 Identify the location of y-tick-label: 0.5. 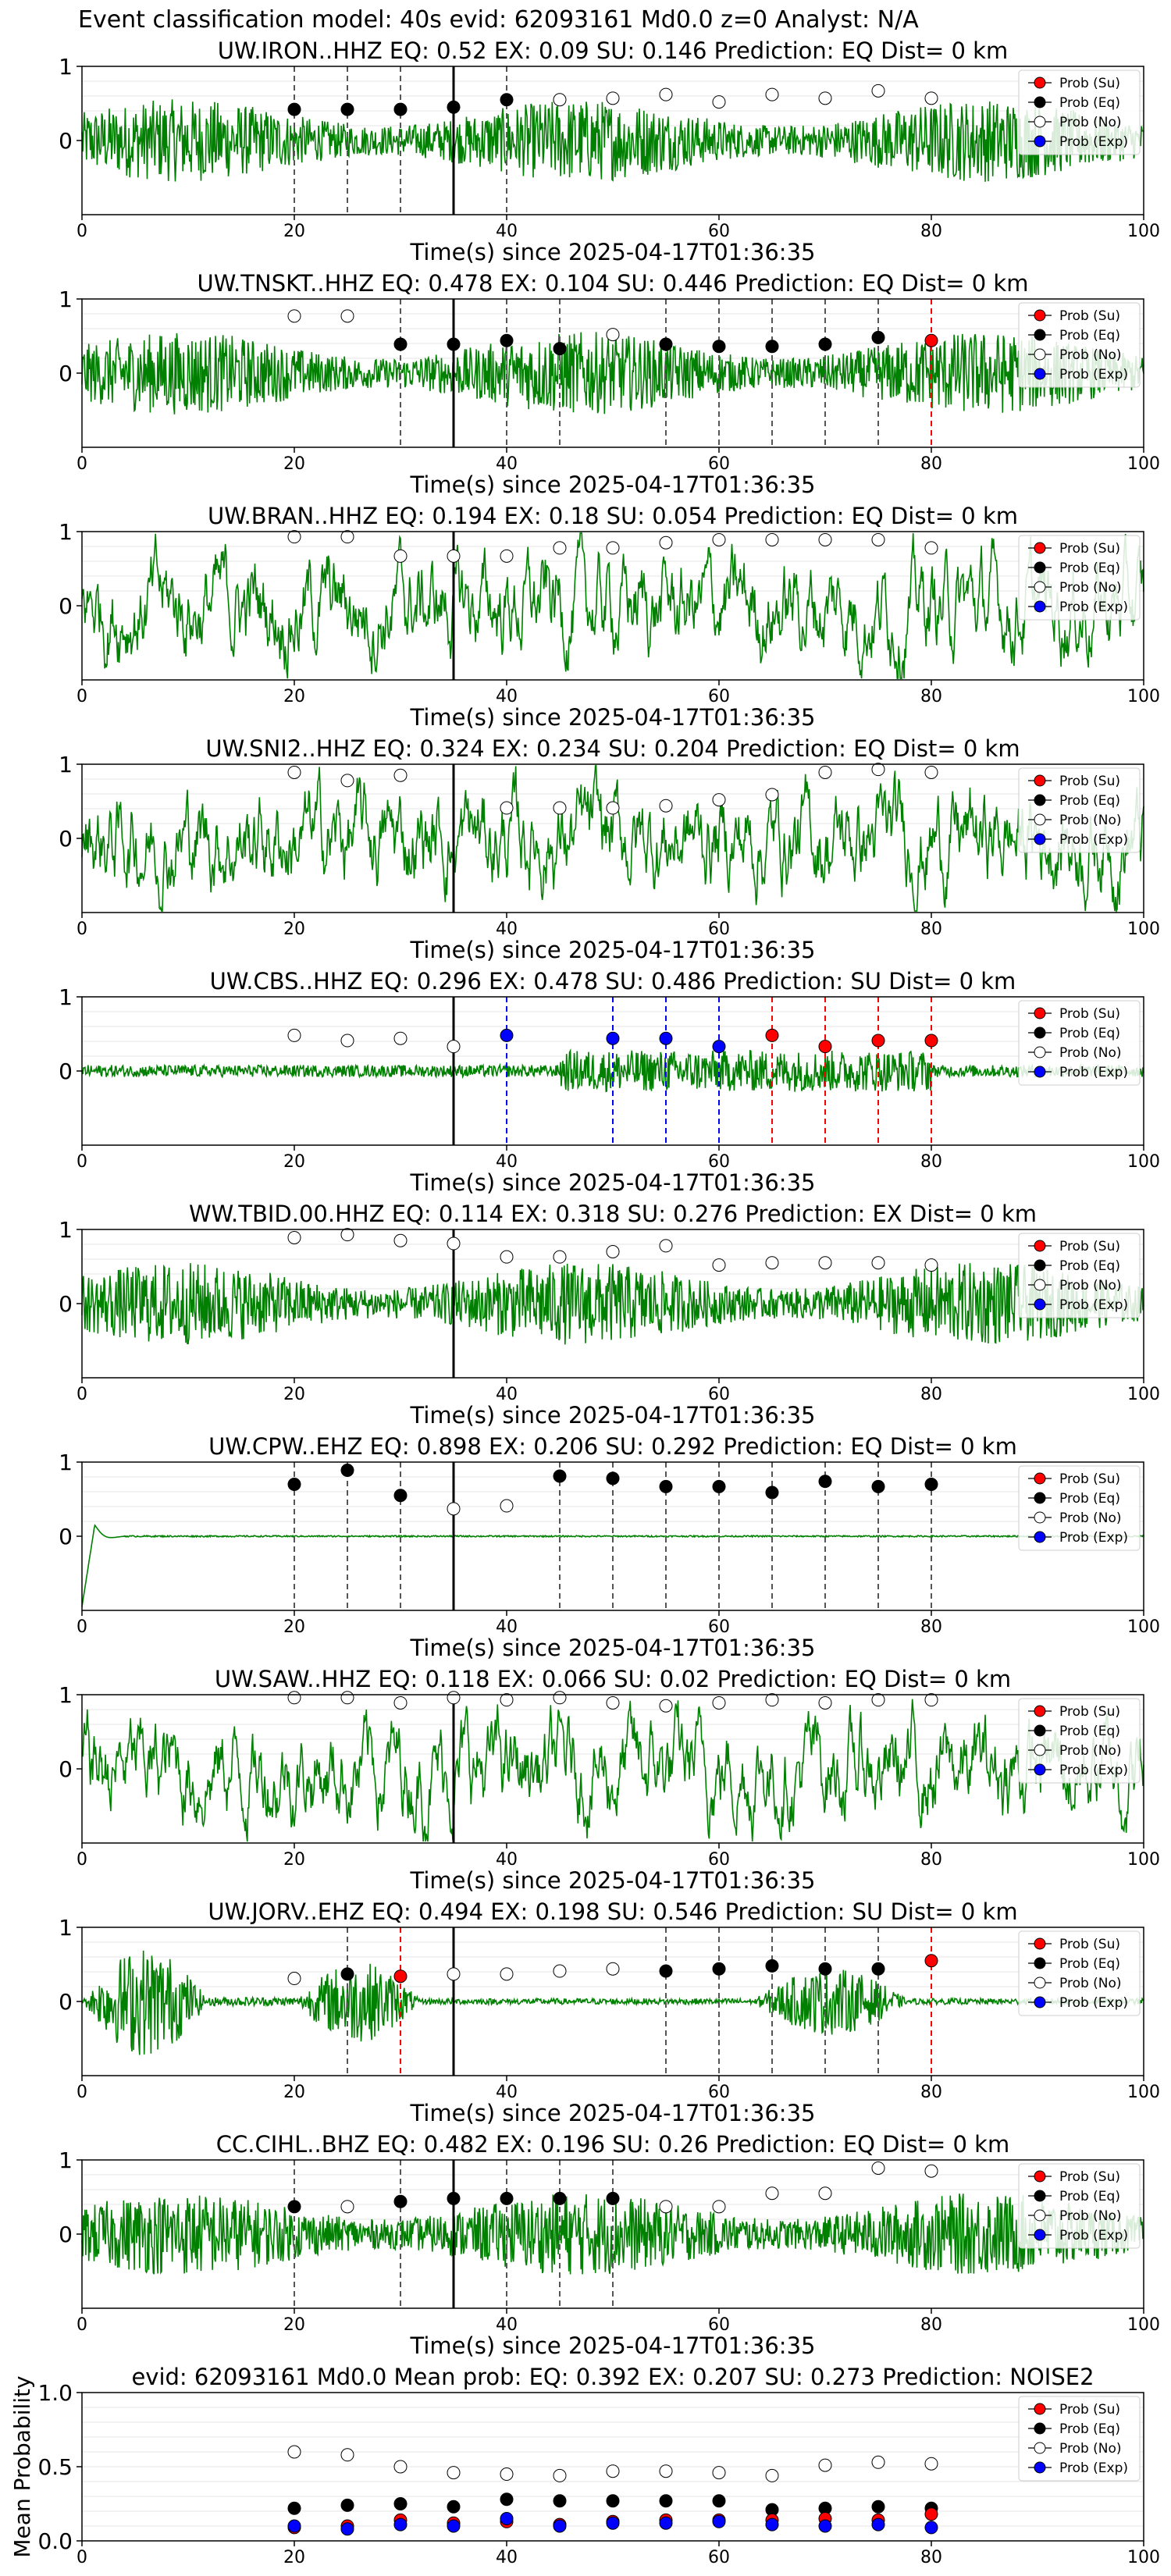
(55, 2467).